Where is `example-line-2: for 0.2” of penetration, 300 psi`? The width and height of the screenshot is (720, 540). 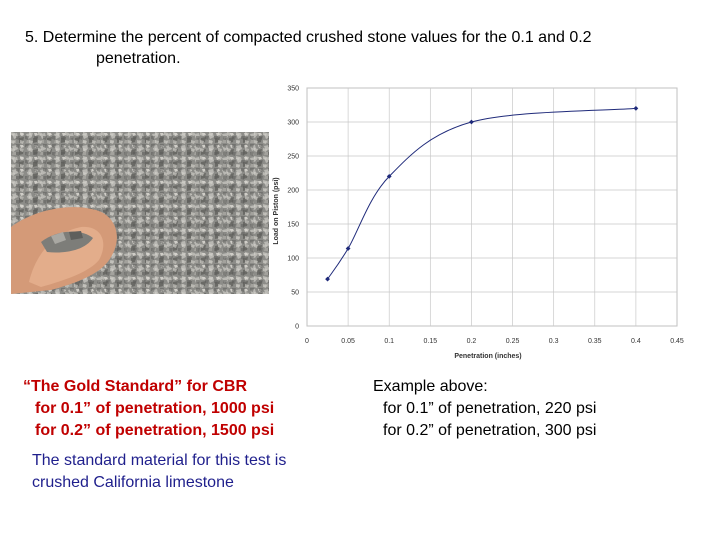 example-line-2: for 0.2” of penetration, 300 psi is located at coordinates (490, 430).